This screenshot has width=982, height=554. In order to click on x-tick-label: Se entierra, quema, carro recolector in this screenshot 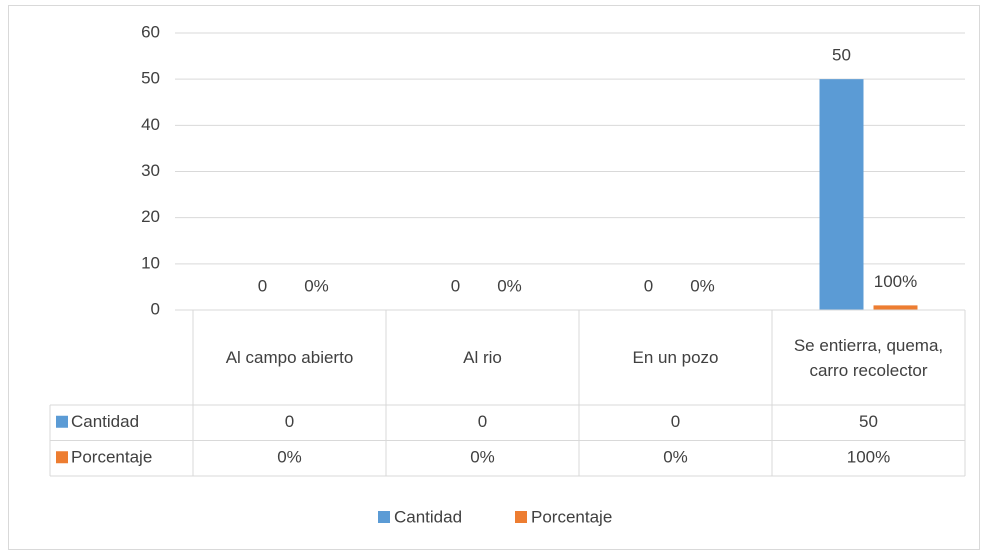, I will do `click(868, 357)`.